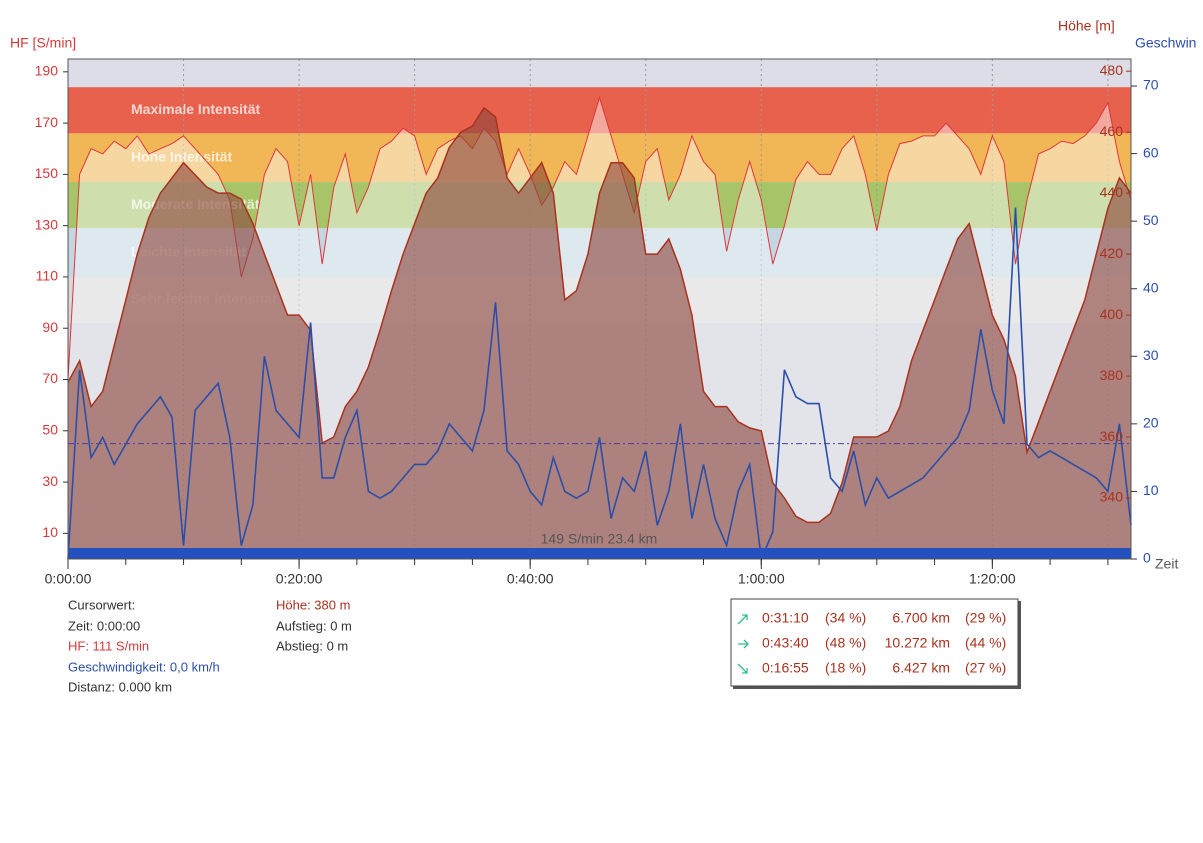  What do you see at coordinates (120, 686) in the screenshot?
I see `cursor-distance: Distanz: 0.000 km` at bounding box center [120, 686].